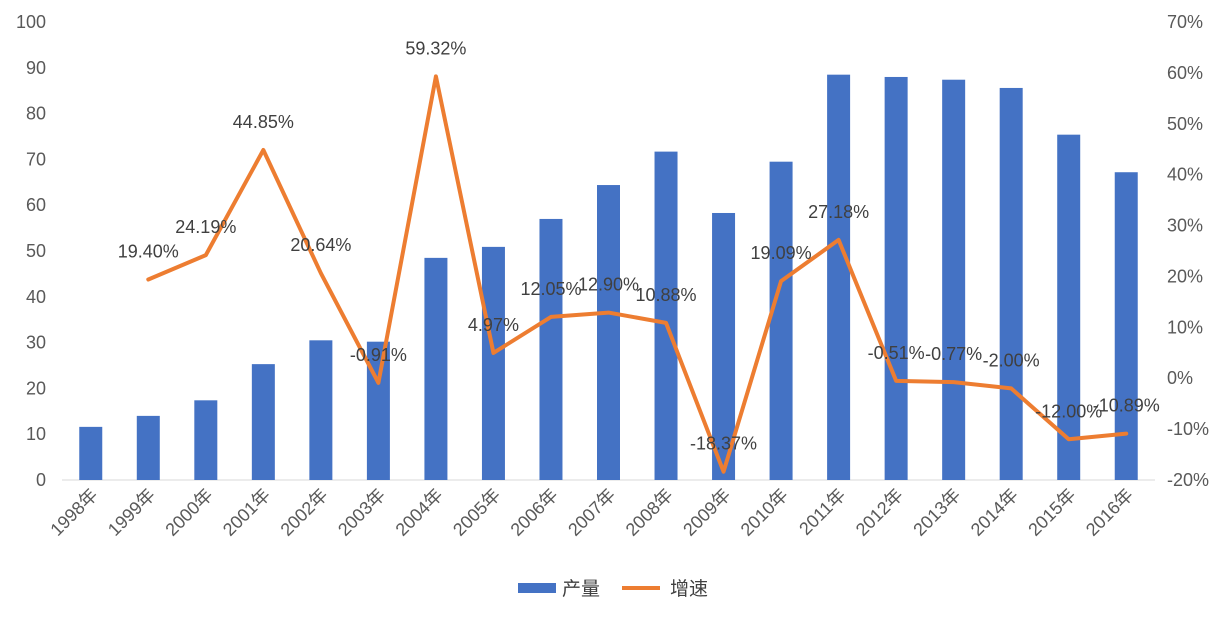 The height and width of the screenshot is (619, 1220). Describe the element at coordinates (36, 205) in the screenshot. I see `left-axis-tick-label: 60` at that location.